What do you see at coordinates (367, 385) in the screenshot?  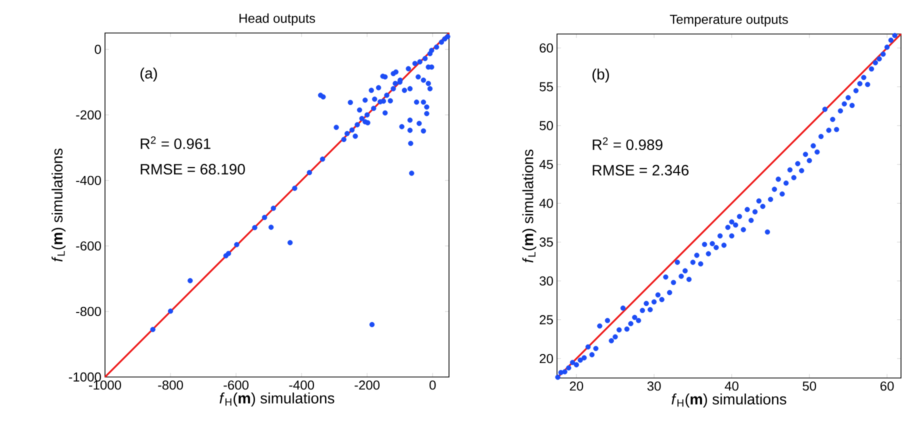 I see `x-tick-label: -200` at bounding box center [367, 385].